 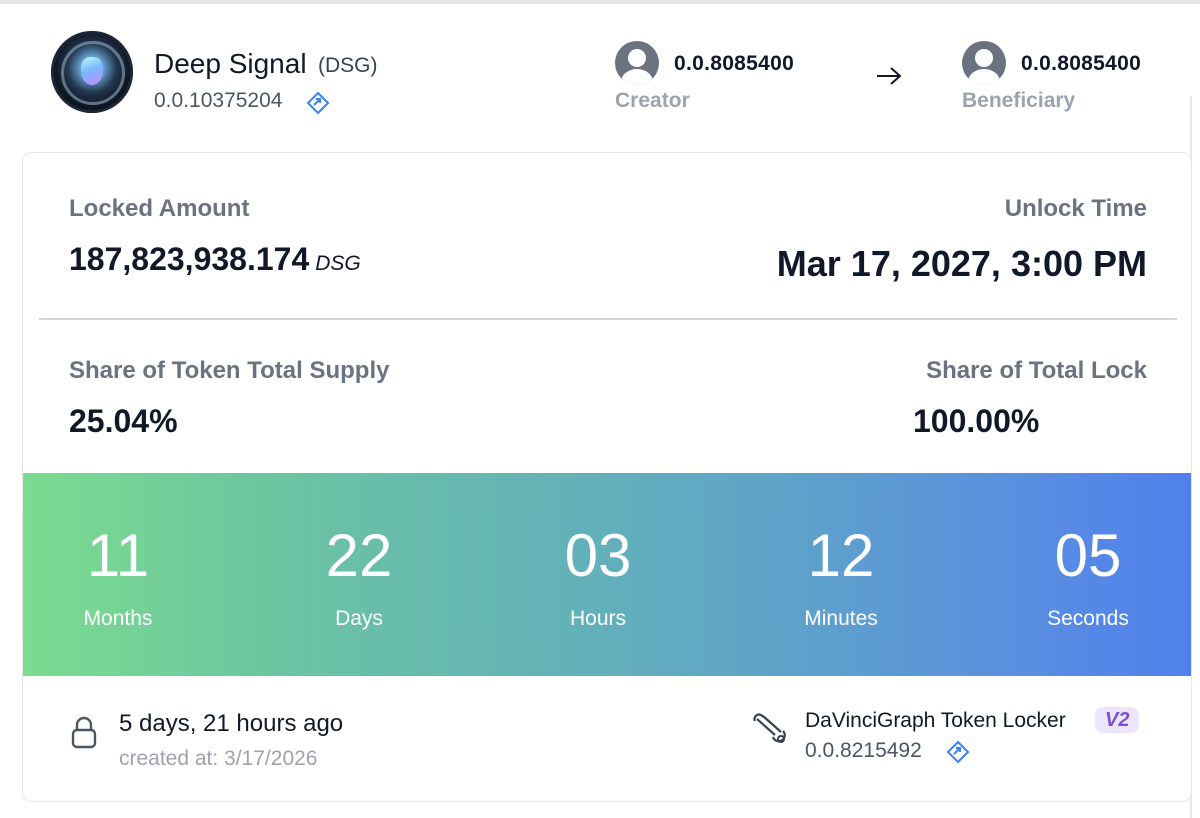 What do you see at coordinates (961, 263) in the screenshot?
I see `unlock-time-value: Mar 17, 2027, 3:00 PM` at bounding box center [961, 263].